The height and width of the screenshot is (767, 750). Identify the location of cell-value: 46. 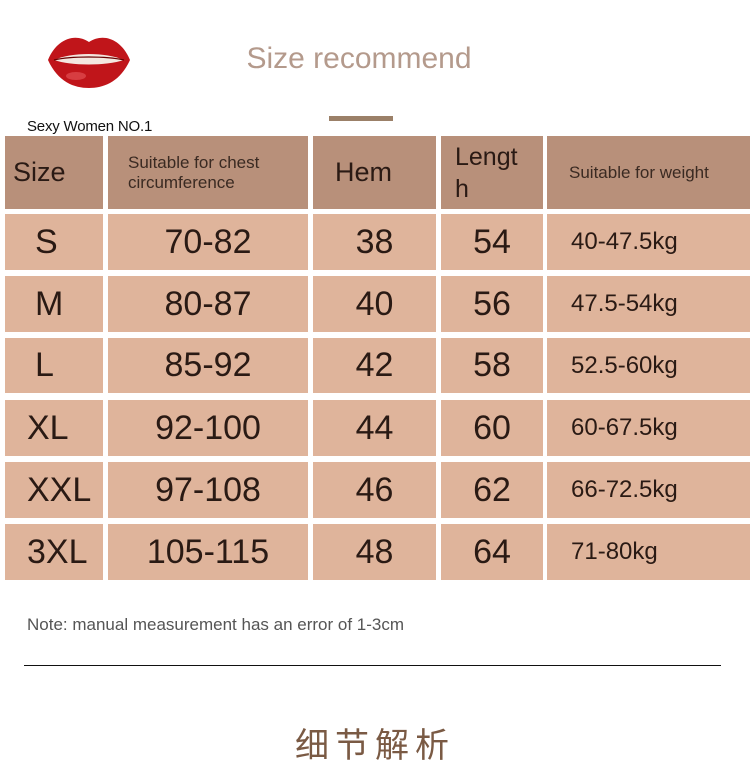
(374, 489).